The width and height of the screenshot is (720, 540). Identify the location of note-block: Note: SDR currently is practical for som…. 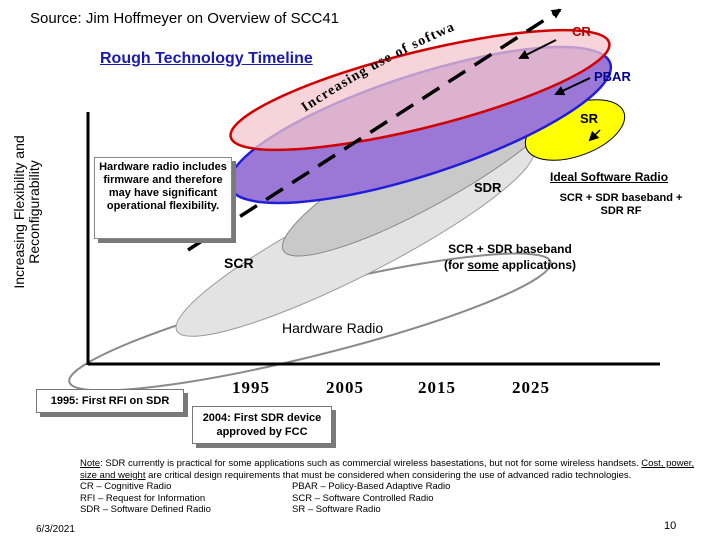
(392, 487).